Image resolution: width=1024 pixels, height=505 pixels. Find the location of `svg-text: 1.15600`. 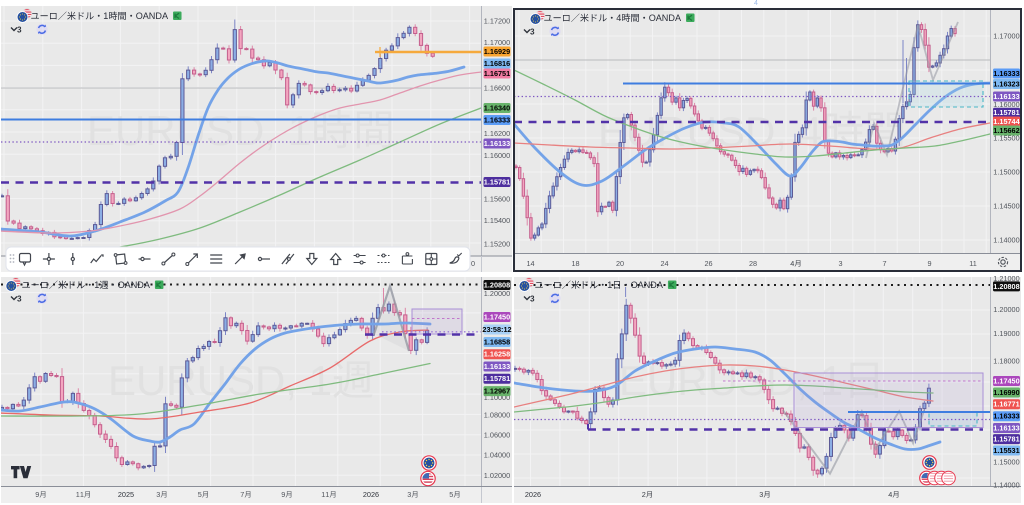

svg-text: 1.15600 is located at coordinates (497, 199).